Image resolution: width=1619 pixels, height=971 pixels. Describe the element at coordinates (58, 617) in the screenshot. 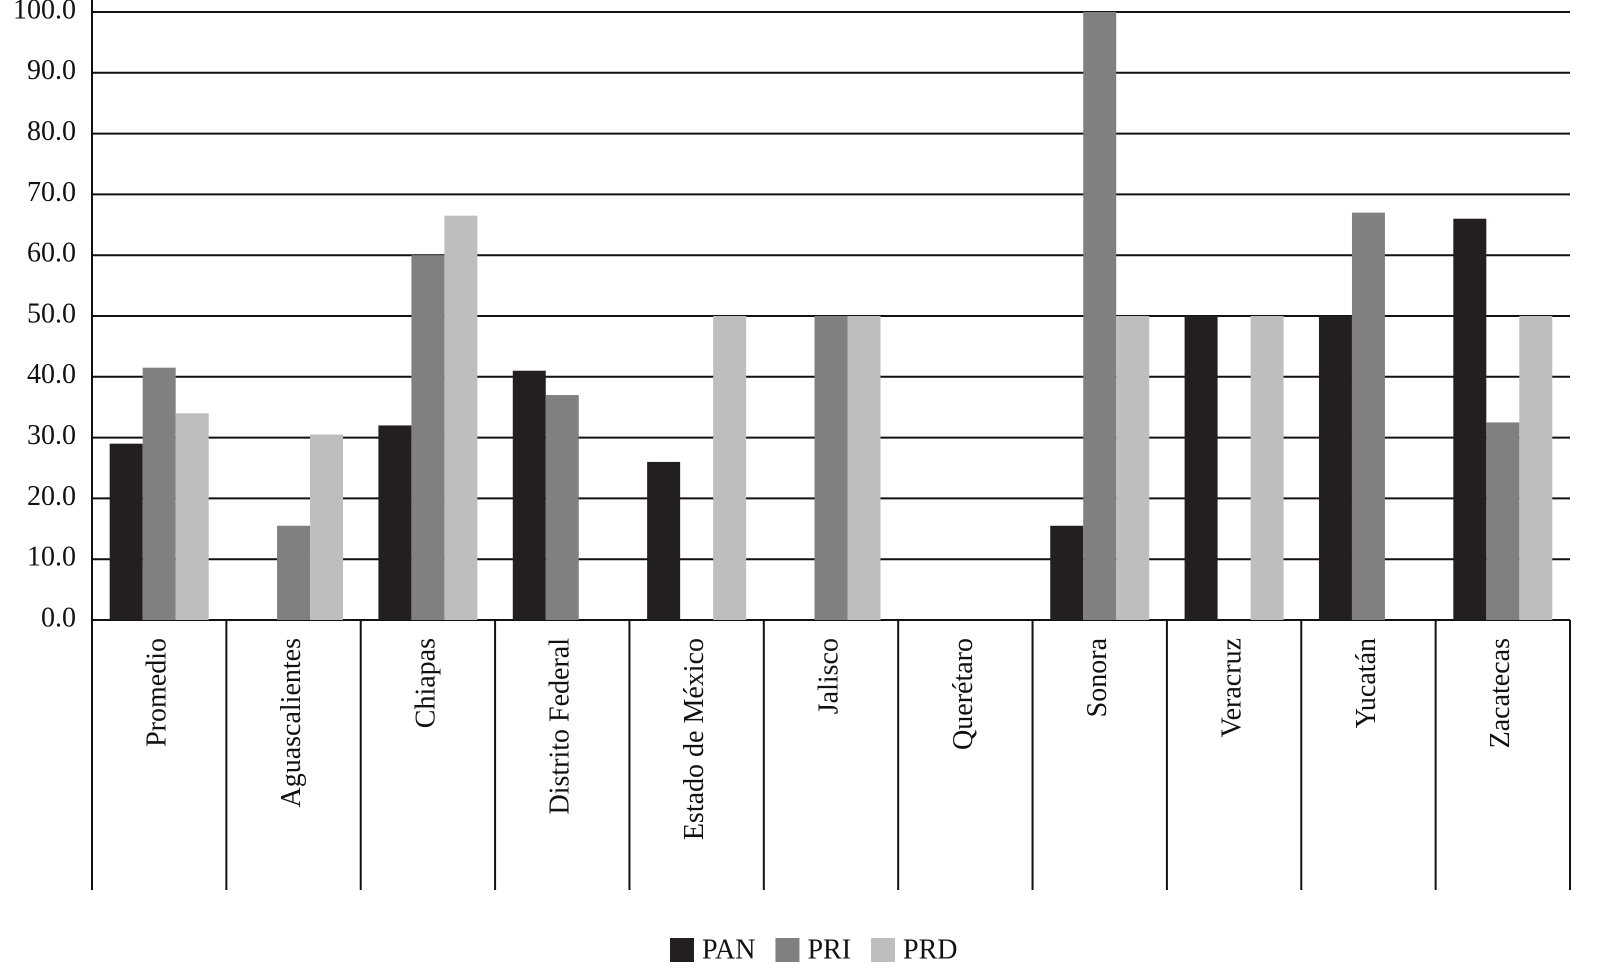

I see `y-tick-label: 0.0` at that location.